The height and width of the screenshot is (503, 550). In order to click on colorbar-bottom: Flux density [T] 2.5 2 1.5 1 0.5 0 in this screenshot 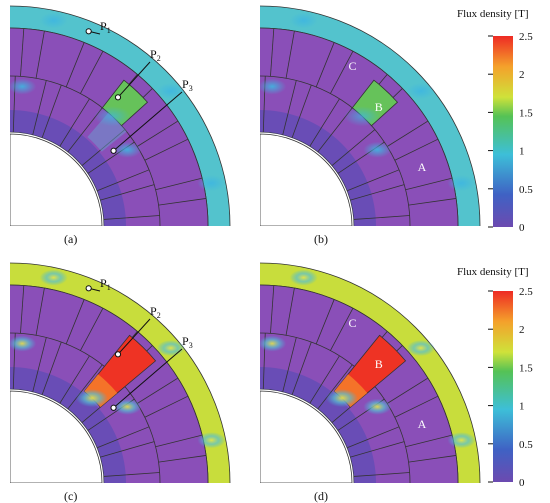, I will do `click(495, 377)`.